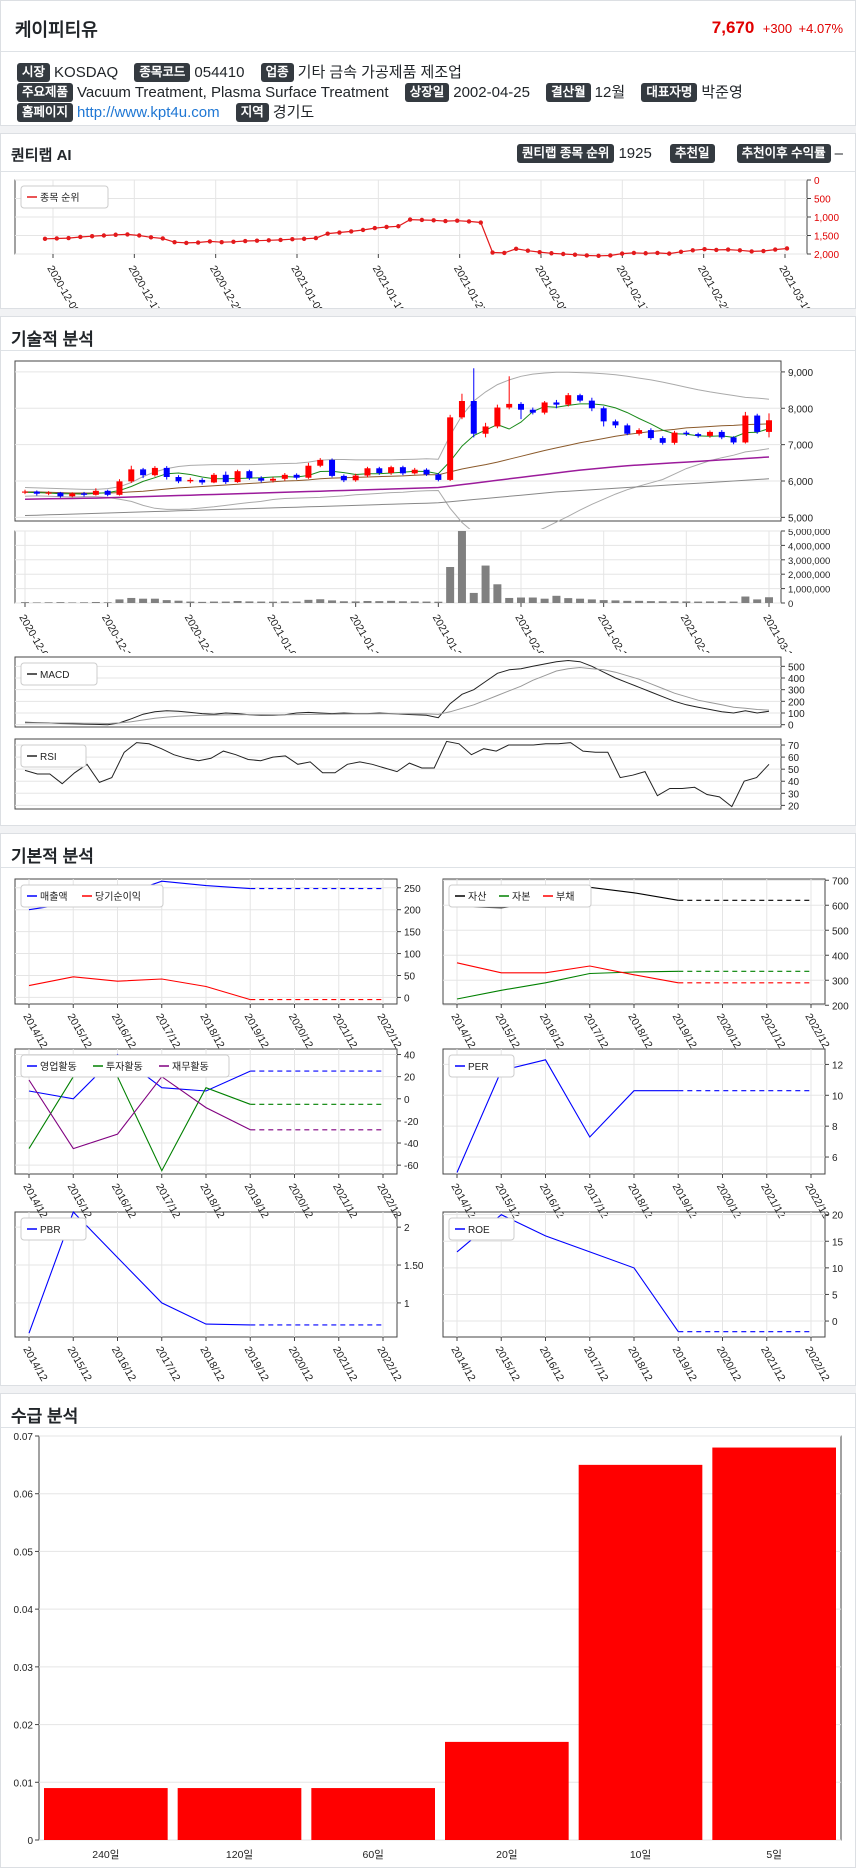  I want to click on y-tick-label: 1.50, so click(414, 1266).